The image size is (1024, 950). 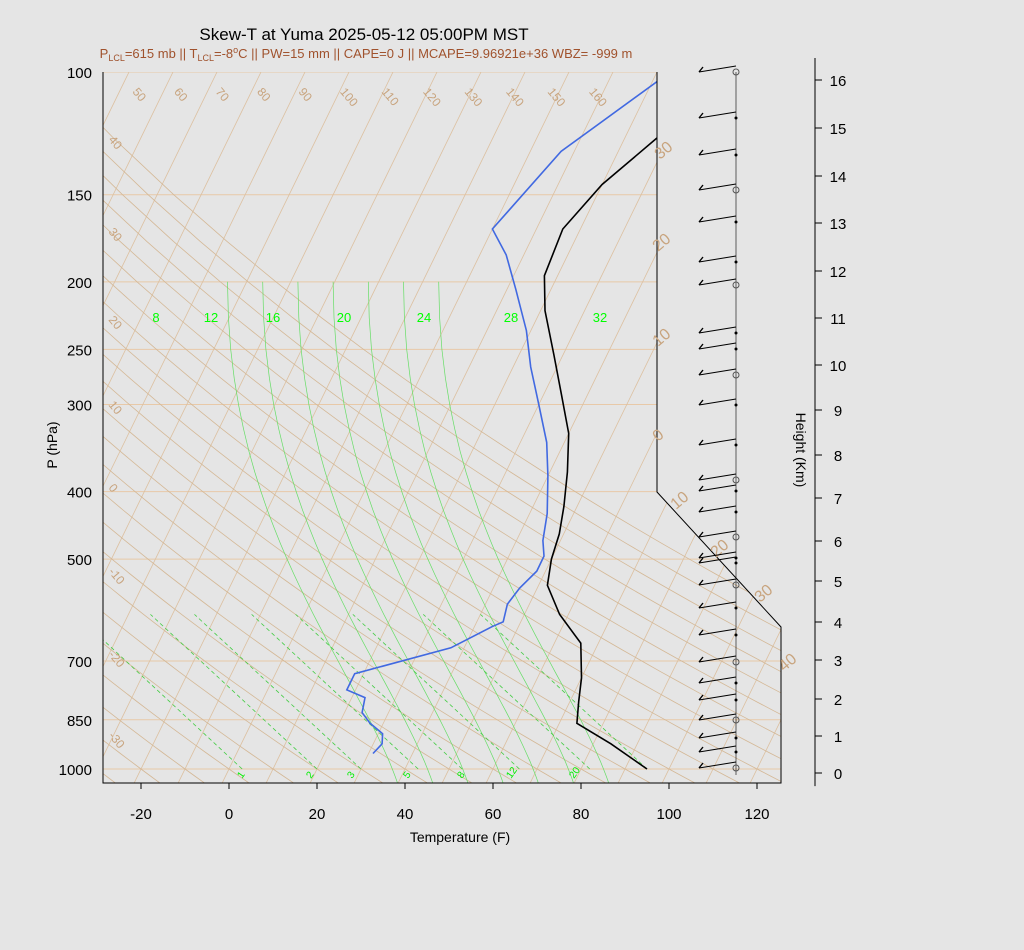 I want to click on mixing-ratio-label: 8, so click(x=461, y=774).